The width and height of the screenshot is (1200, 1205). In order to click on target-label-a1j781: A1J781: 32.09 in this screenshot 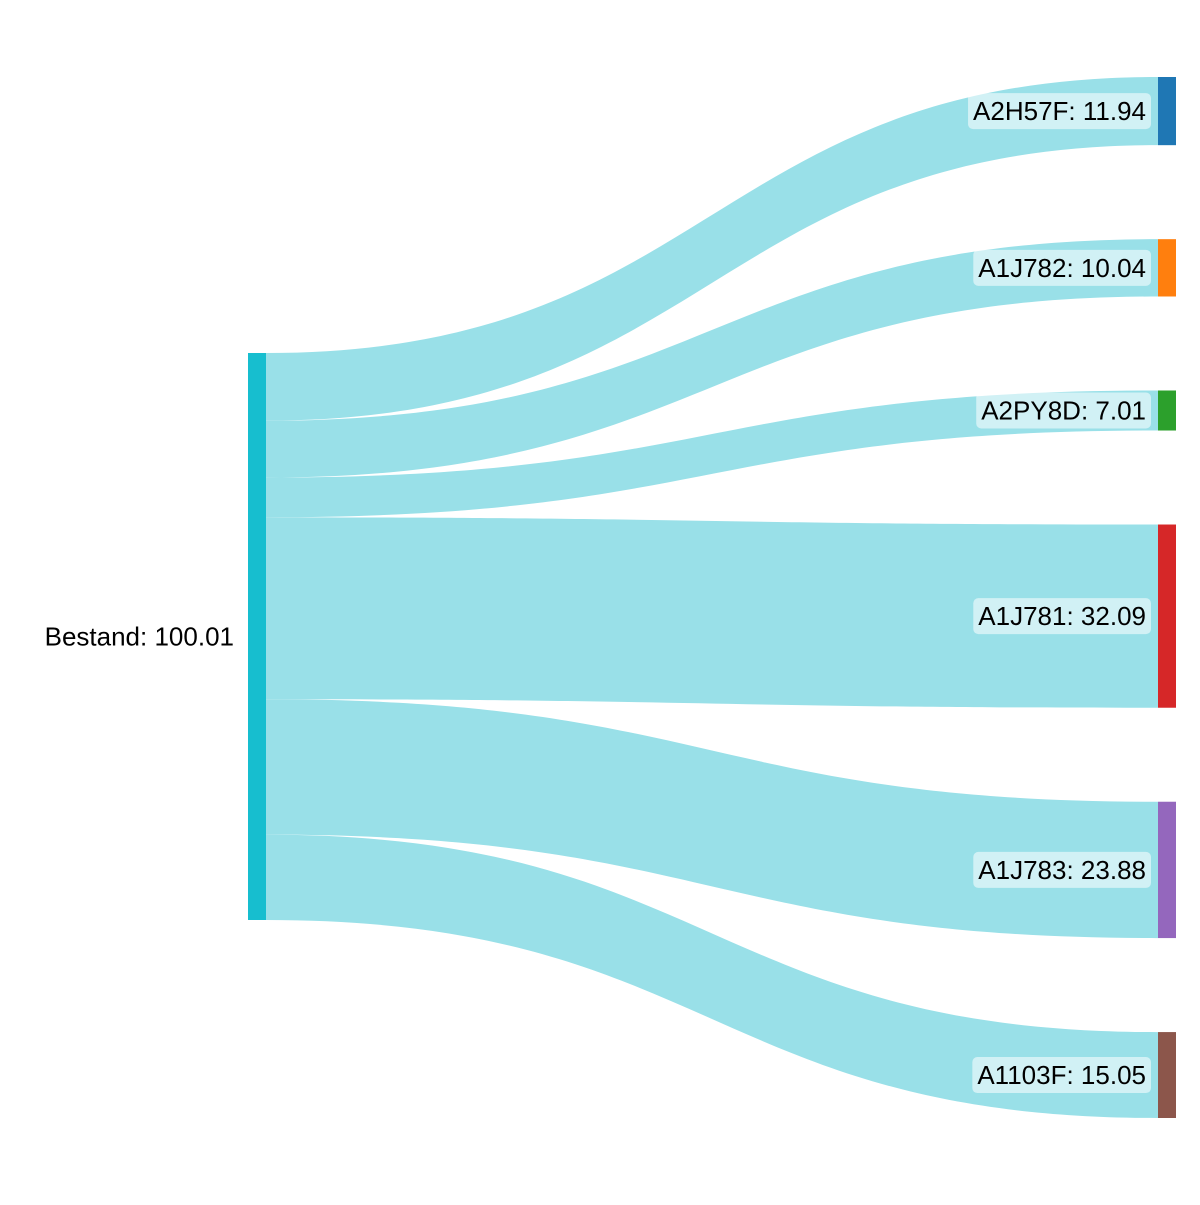, I will do `click(1062, 616)`.